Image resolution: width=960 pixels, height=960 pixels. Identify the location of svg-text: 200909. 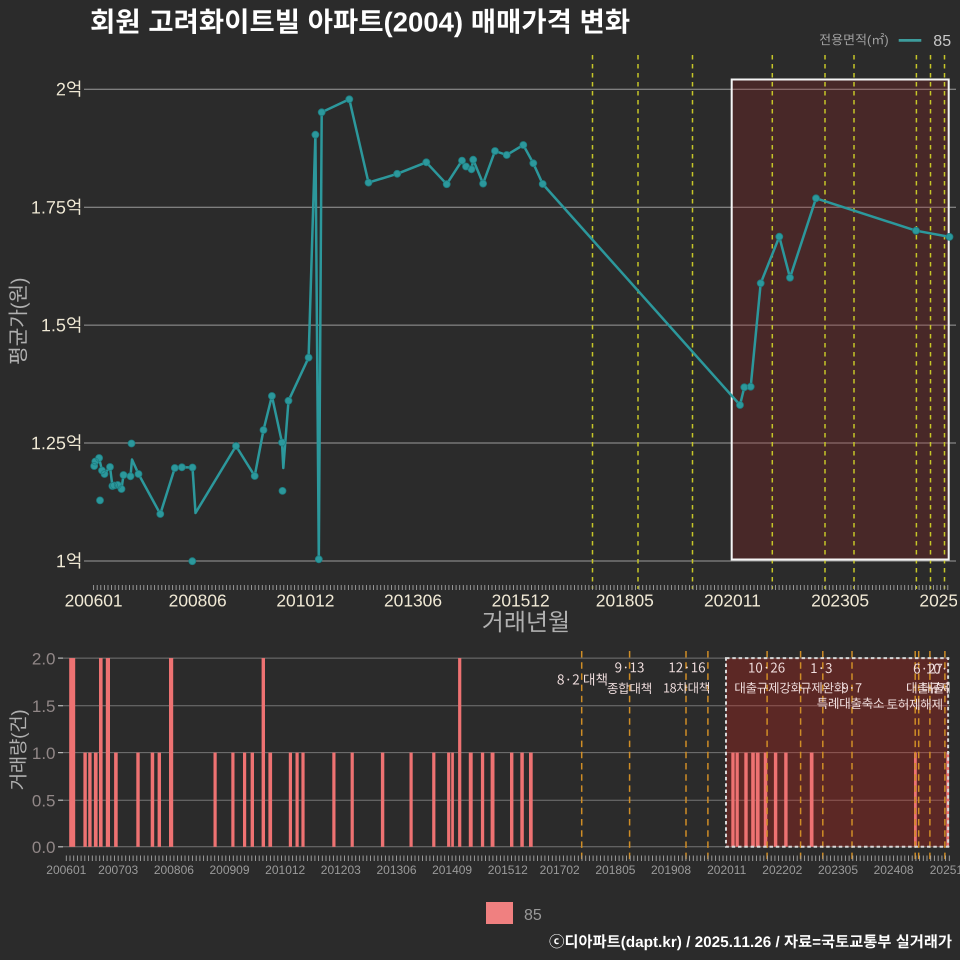
(229, 870).